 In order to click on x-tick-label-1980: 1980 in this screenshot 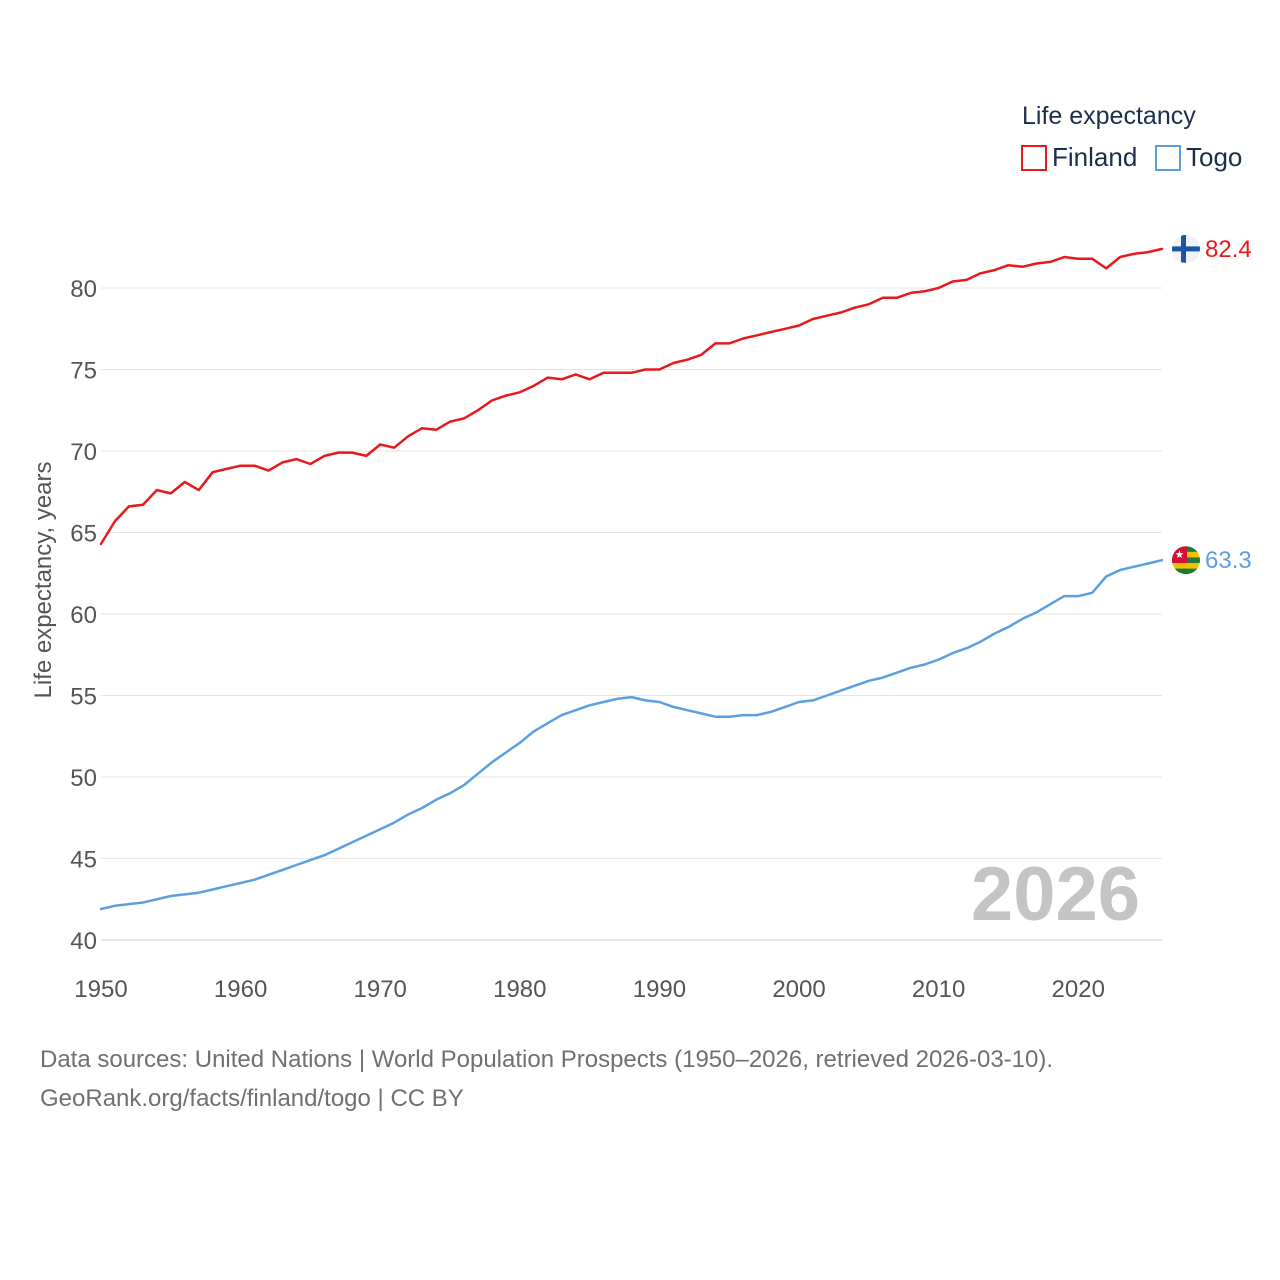, I will do `click(519, 989)`.